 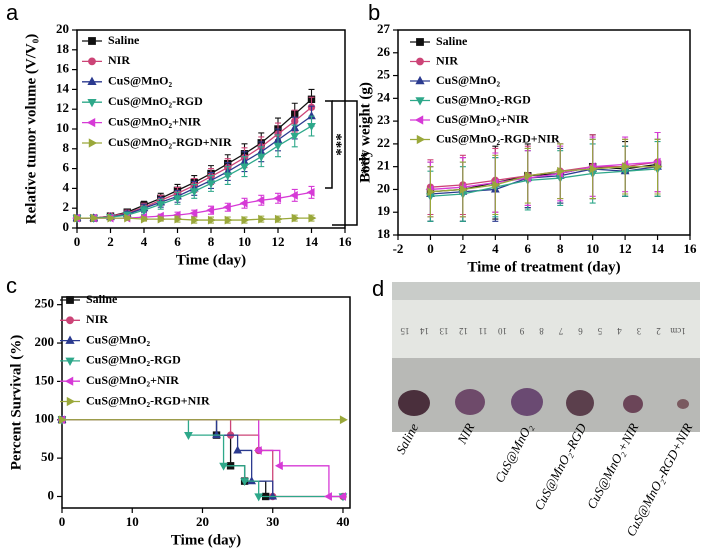 What do you see at coordinates (613, 466) in the screenshot?
I see `photo-label: CuS@MnO₂+NIR` at bounding box center [613, 466].